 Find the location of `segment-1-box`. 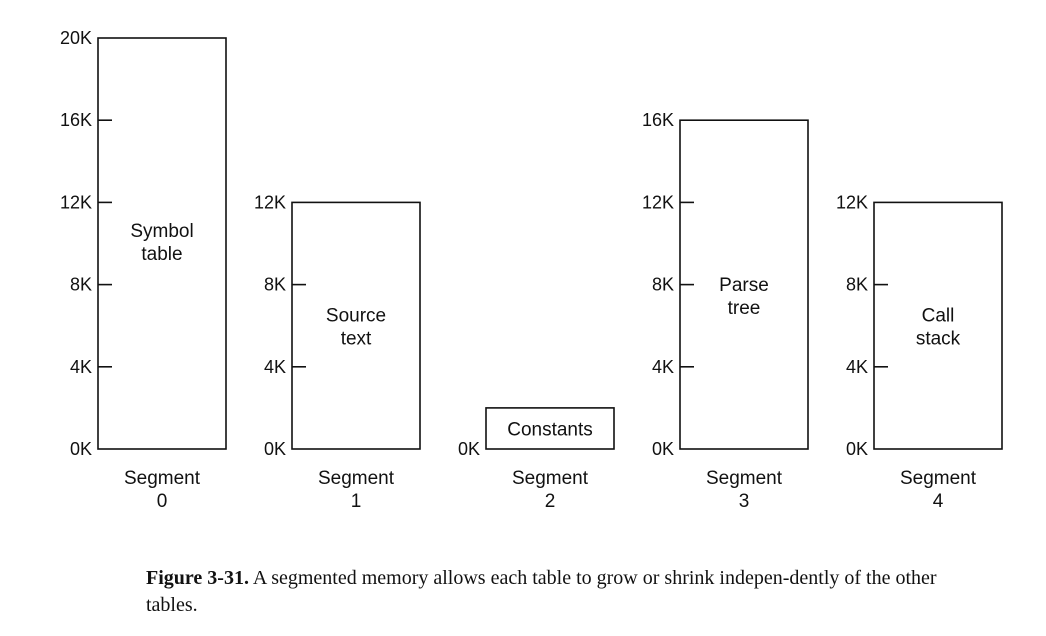

segment-1-box is located at coordinates (356, 325).